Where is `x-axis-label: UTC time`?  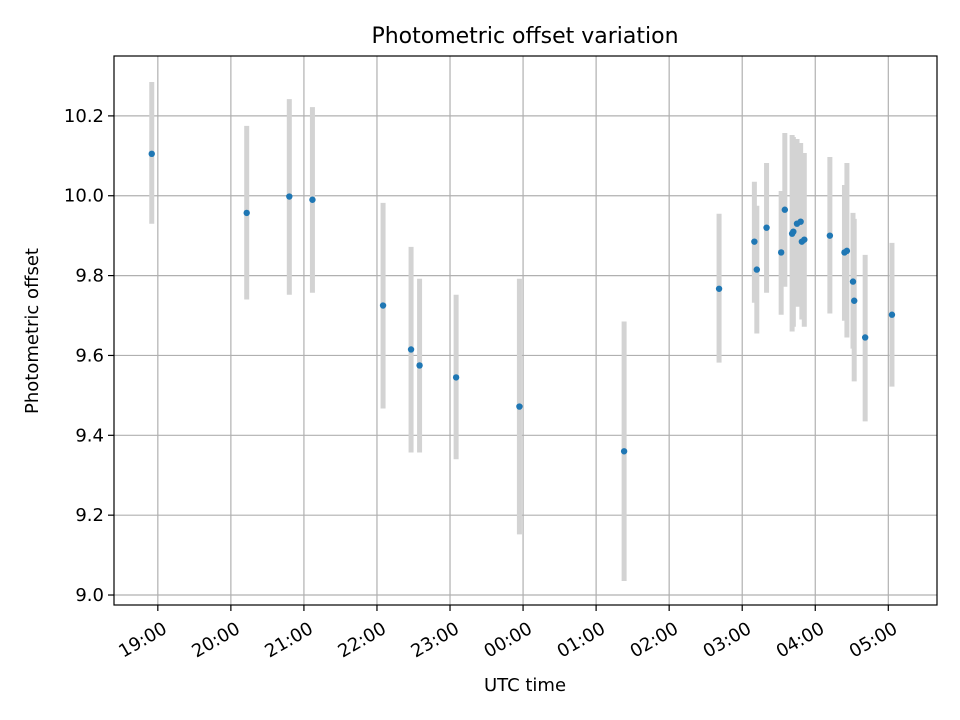
x-axis-label: UTC time is located at coordinates (525, 685).